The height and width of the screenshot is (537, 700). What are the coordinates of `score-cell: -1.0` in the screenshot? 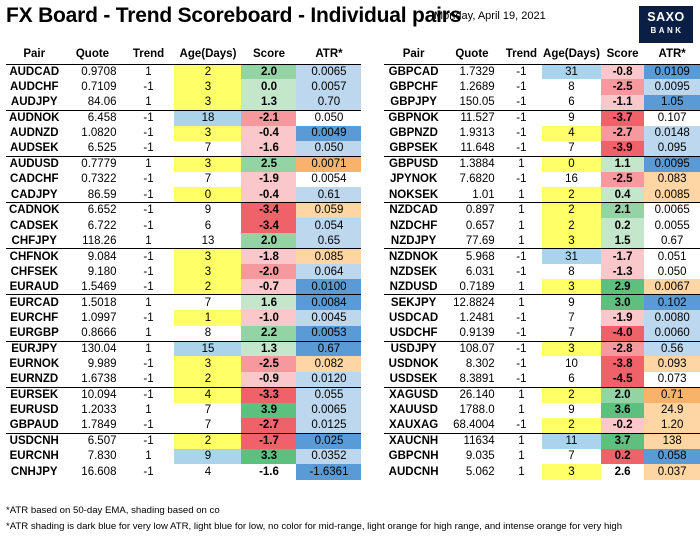 It's located at (269, 318).